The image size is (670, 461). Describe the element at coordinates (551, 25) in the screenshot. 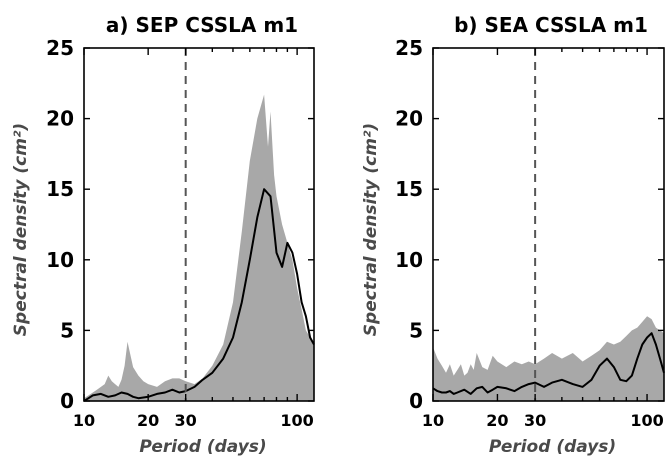

I see `chart-title: b) SEA CSSLA m1` at that location.